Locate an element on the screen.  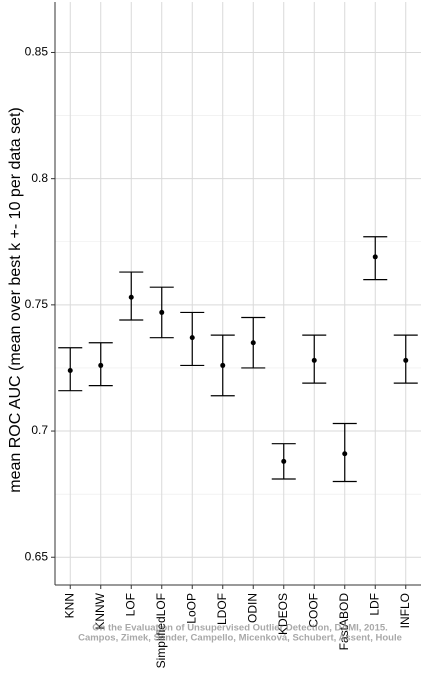
x-tick-label: ODIN is located at coordinates (252, 608).